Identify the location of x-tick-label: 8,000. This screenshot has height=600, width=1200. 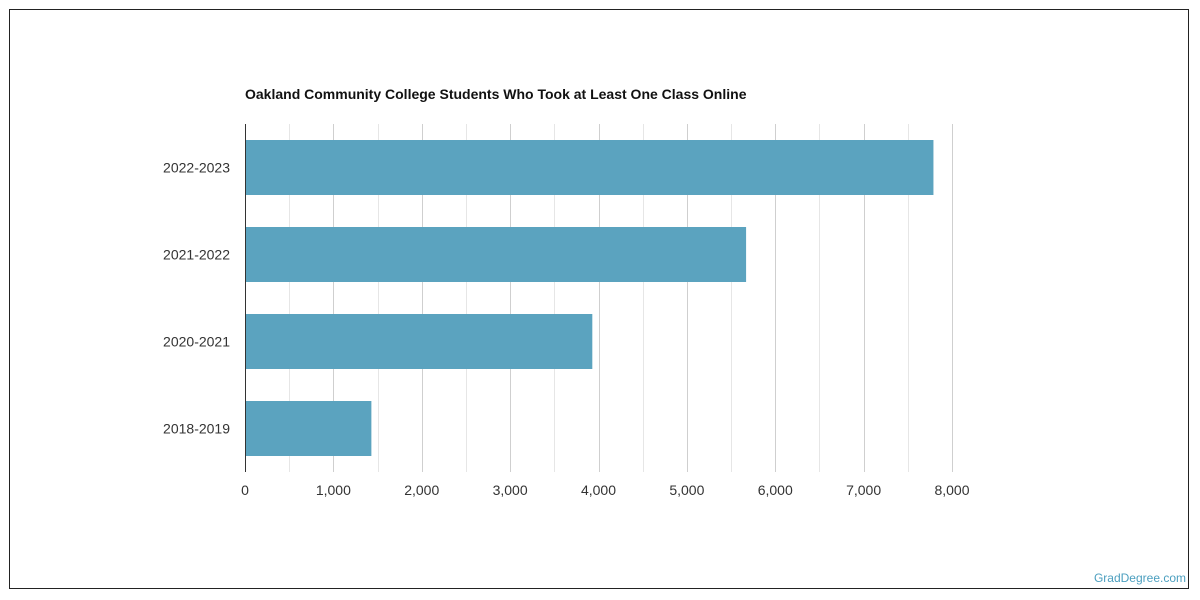
(951, 490).